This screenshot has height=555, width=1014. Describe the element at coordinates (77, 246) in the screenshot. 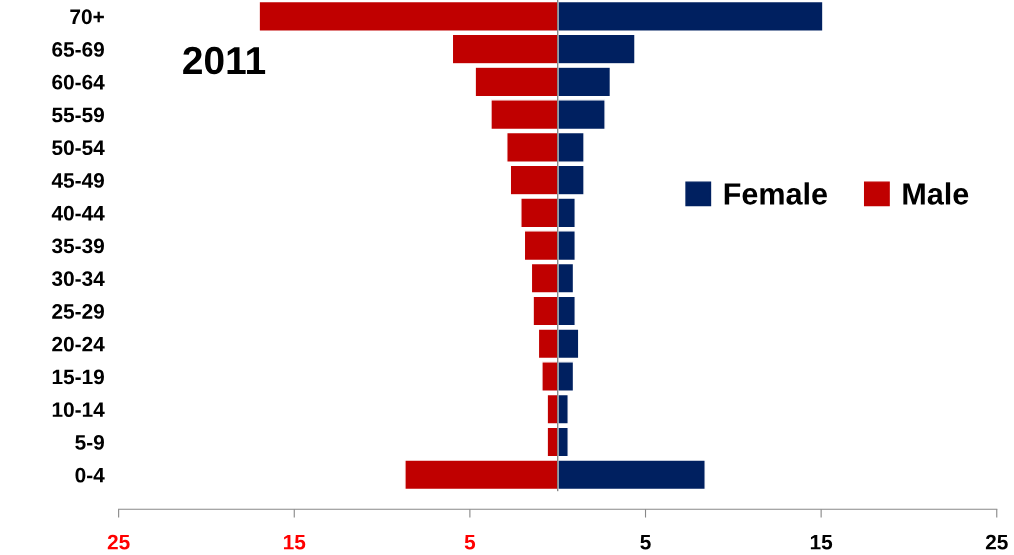

I see `y-tick-label: 35-39` at that location.